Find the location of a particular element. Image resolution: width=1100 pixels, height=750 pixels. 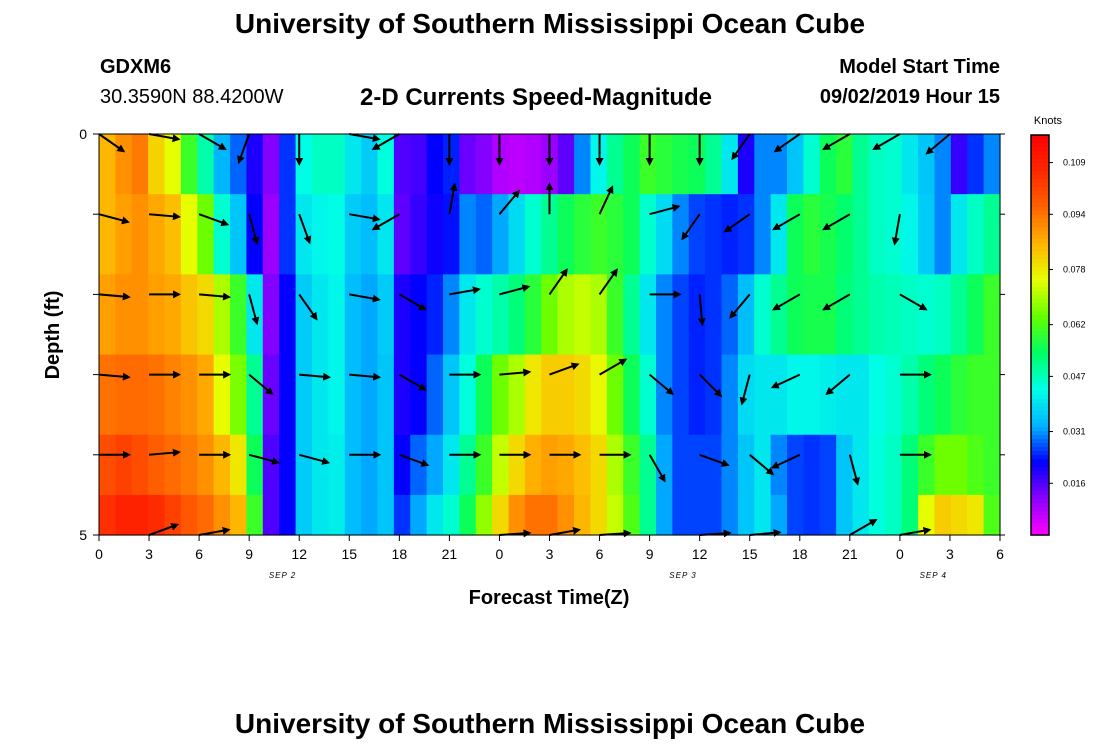

colorbar-tick-label: 0.031 is located at coordinates (1074, 432).